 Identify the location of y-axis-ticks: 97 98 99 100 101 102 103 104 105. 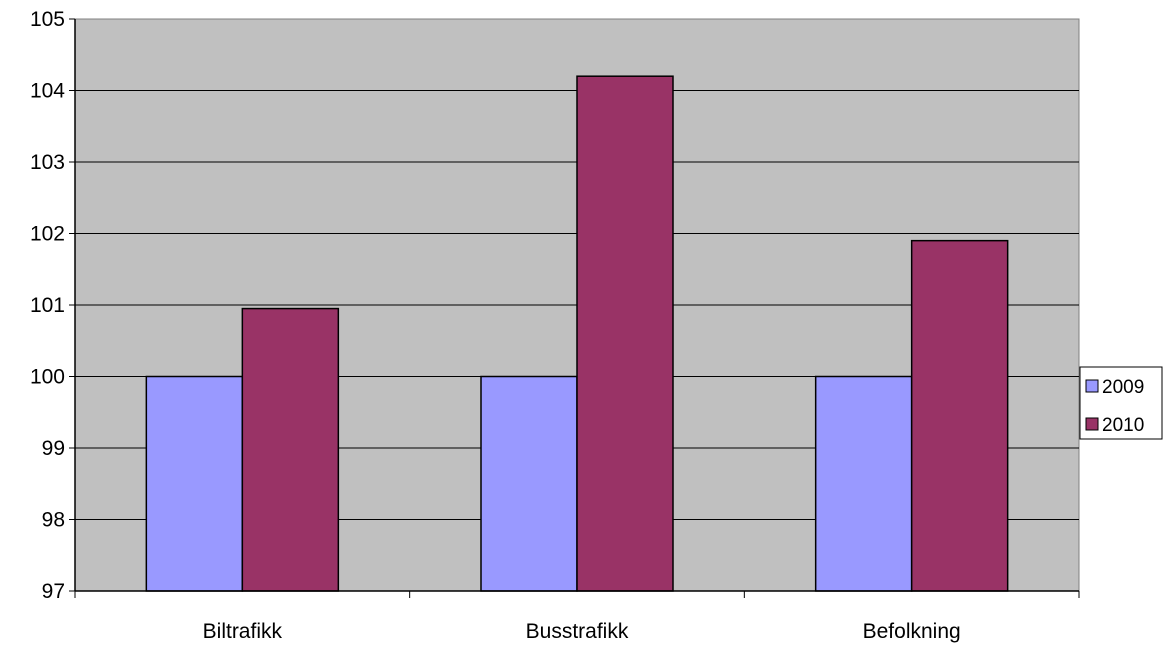
(52, 305).